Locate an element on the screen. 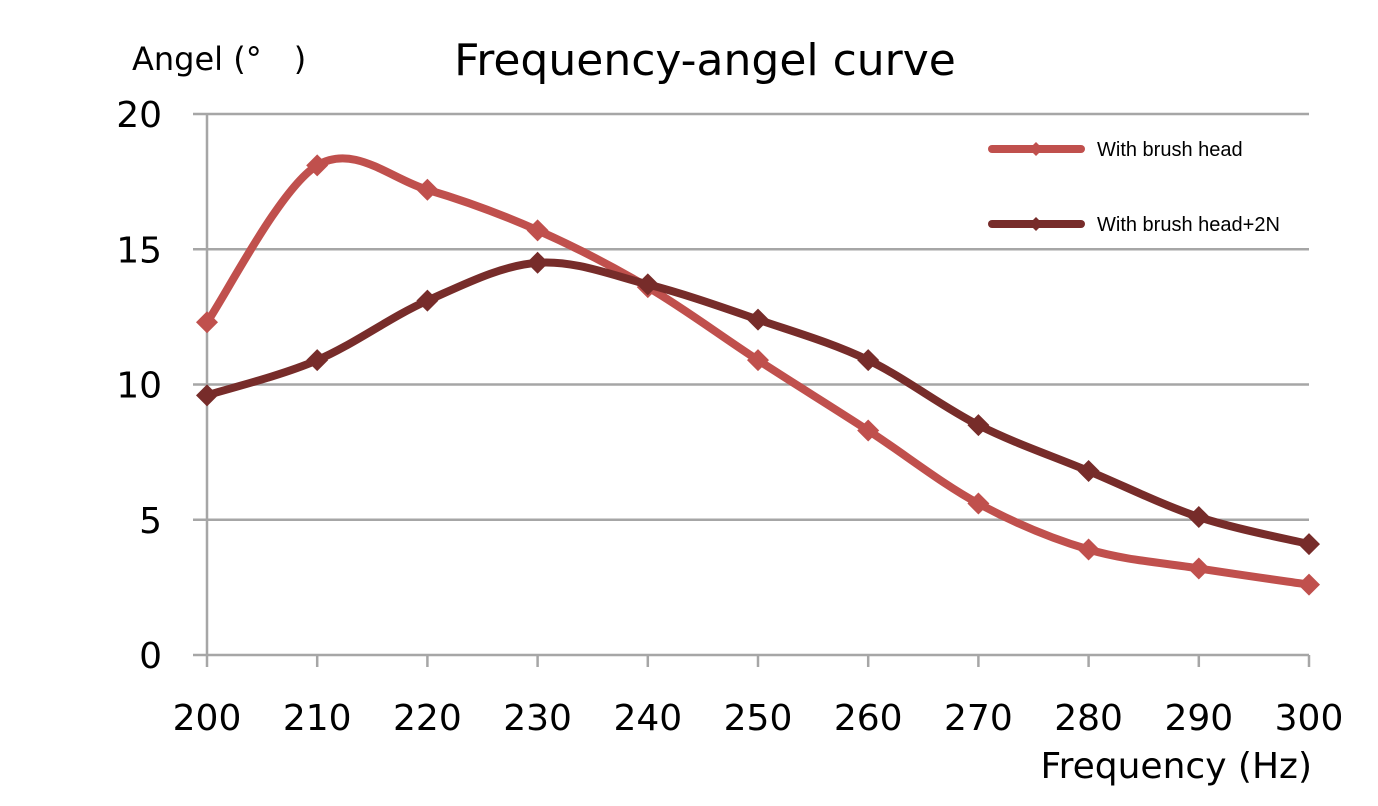  y-tick-label: 15 is located at coordinates (139, 250).